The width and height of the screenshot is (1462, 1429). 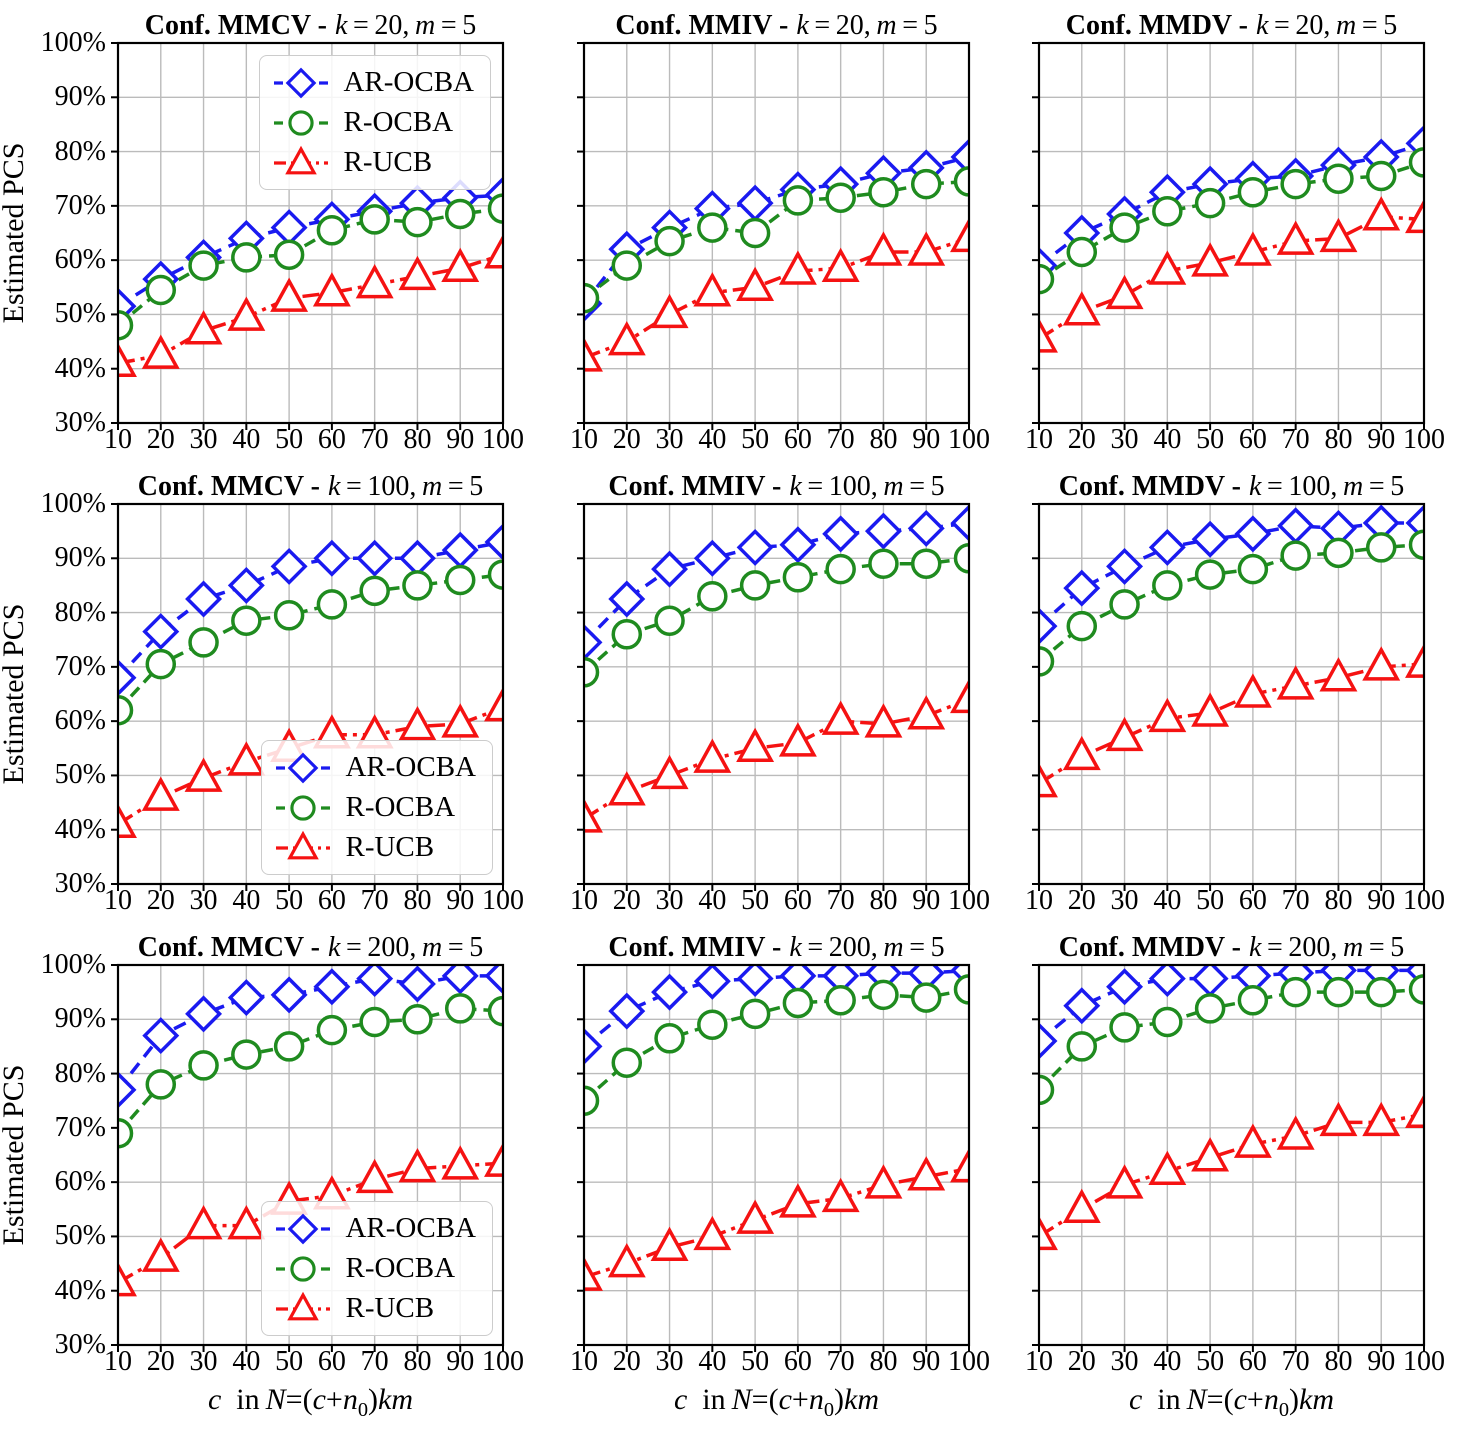 I want to click on x-tick-label: 100, so click(x=1424, y=1361).